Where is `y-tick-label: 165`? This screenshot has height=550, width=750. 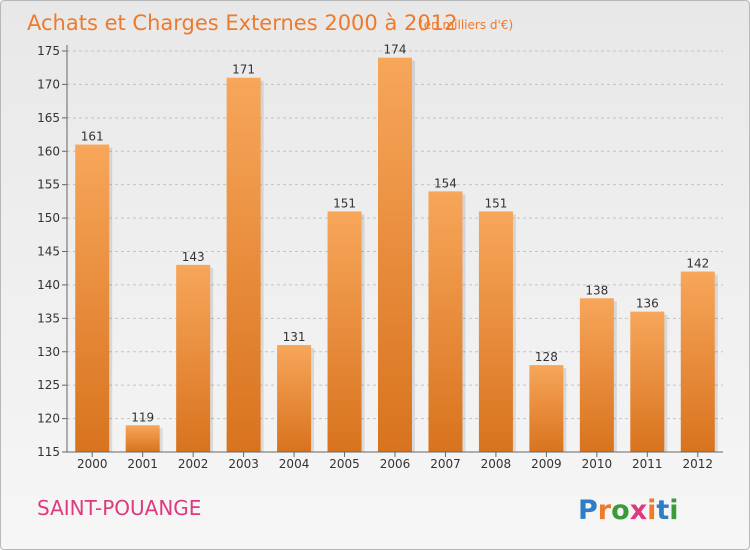 y-tick-label: 165 is located at coordinates (48, 118).